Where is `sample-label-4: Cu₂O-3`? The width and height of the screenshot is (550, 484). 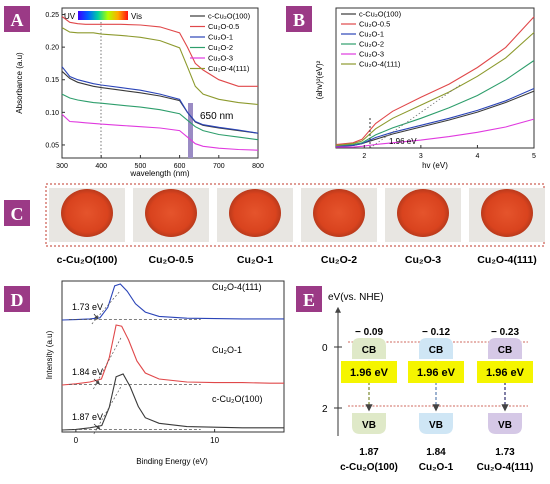
sample-label-4: Cu₂O-3 is located at coordinates (423, 260).